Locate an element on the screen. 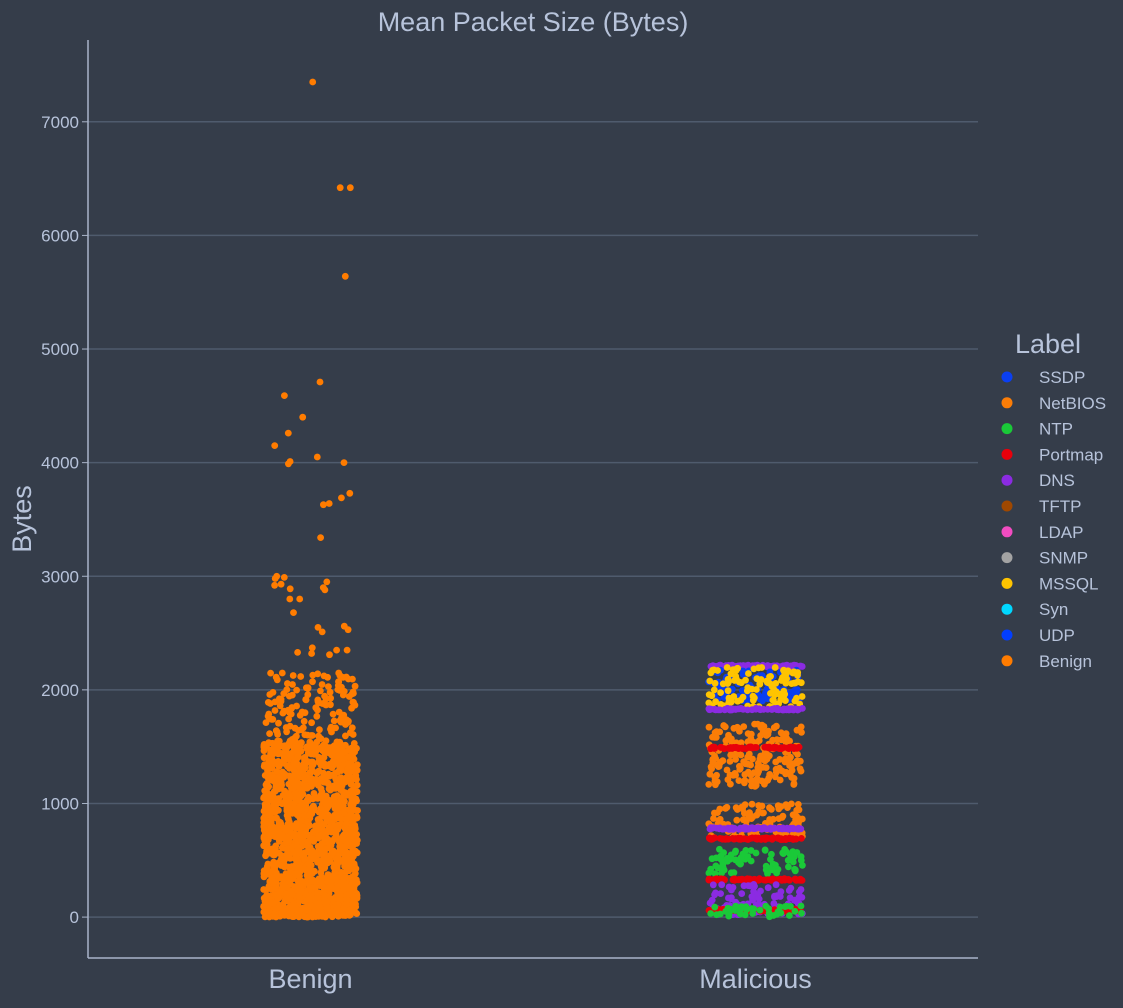 This screenshot has height=1008, width=1123. legend-label: Portmap is located at coordinates (1071, 454).